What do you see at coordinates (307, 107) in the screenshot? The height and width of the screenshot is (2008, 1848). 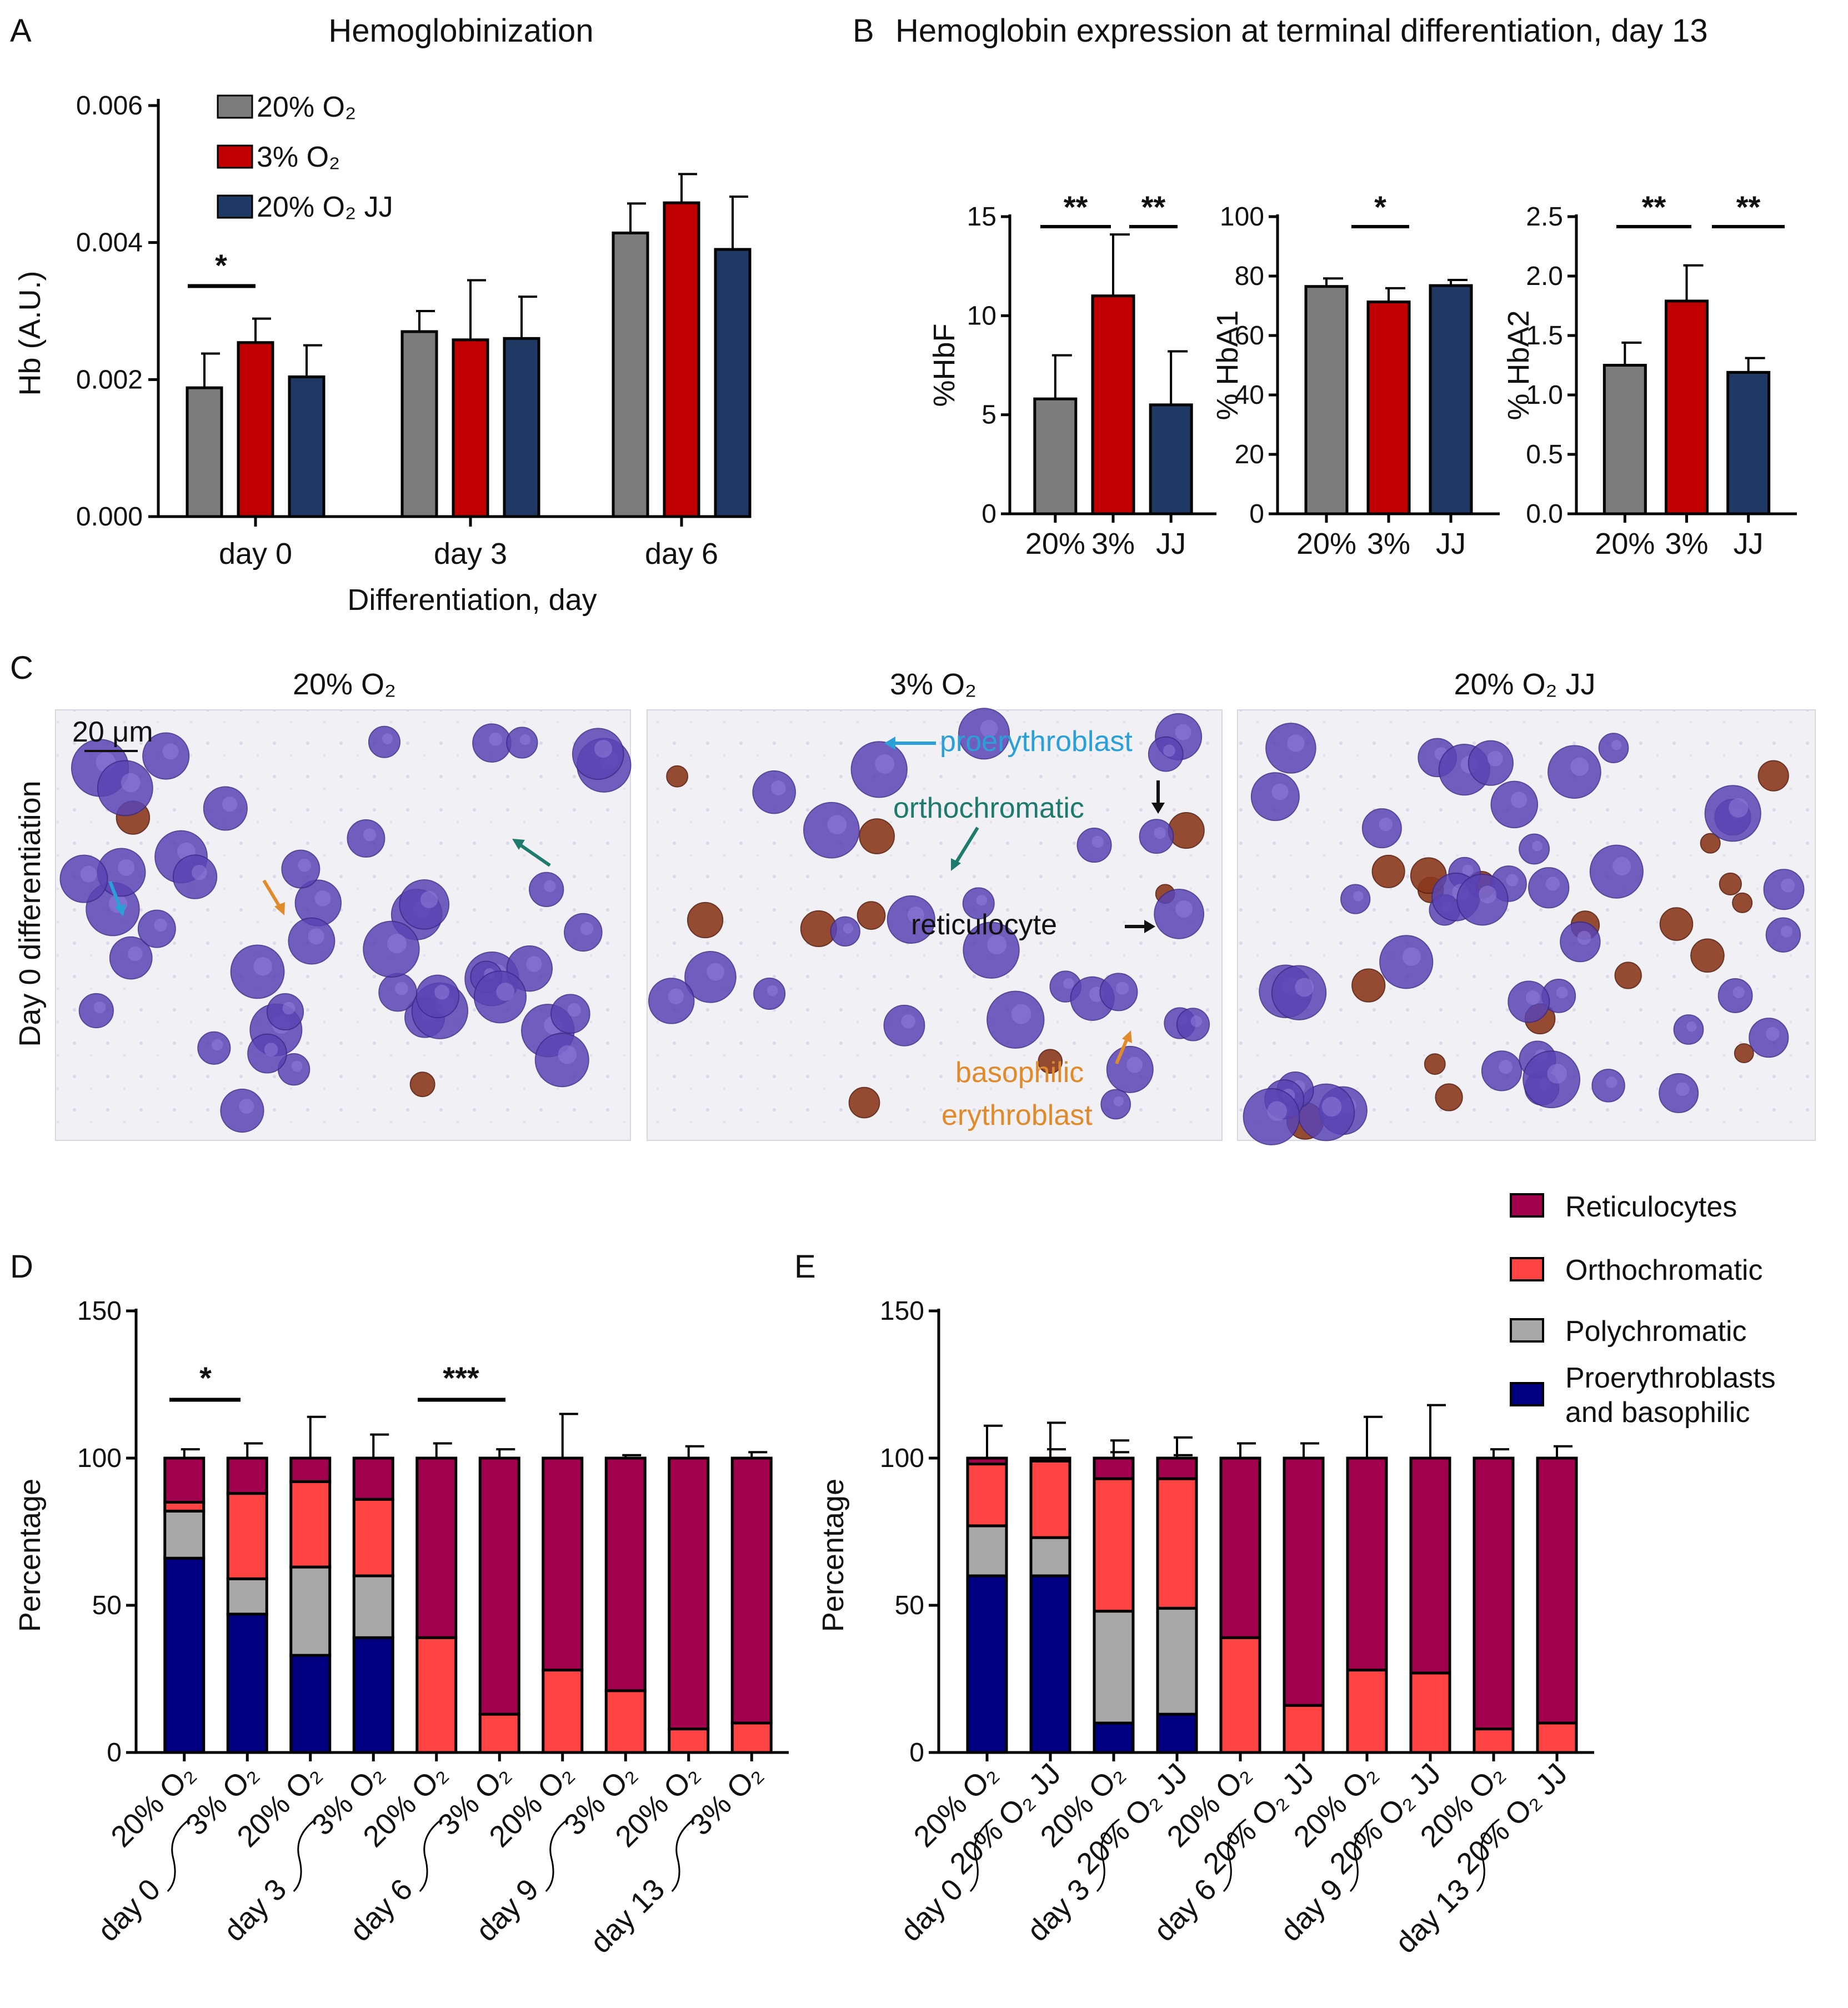 I see `legend-20-o2: 20% O₂` at bounding box center [307, 107].